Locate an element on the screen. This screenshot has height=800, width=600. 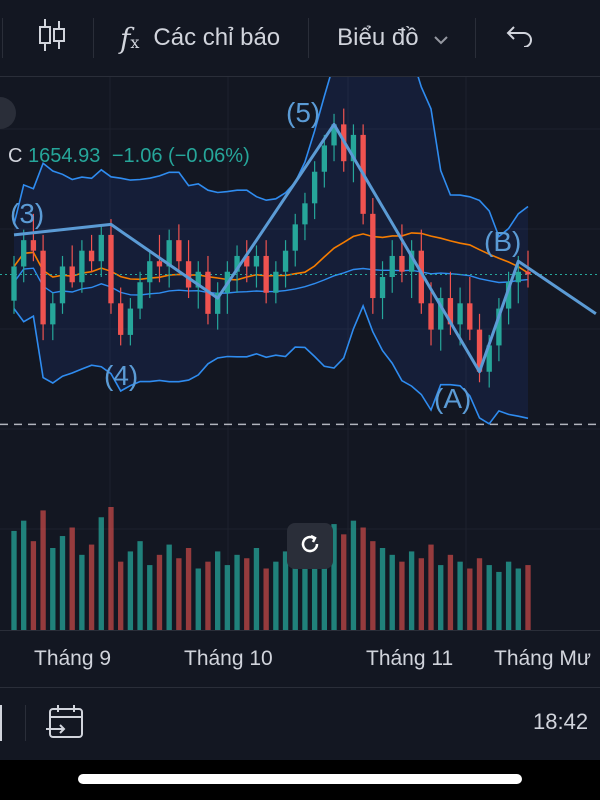
time-label: Tháng Mư is located at coordinates (542, 658).